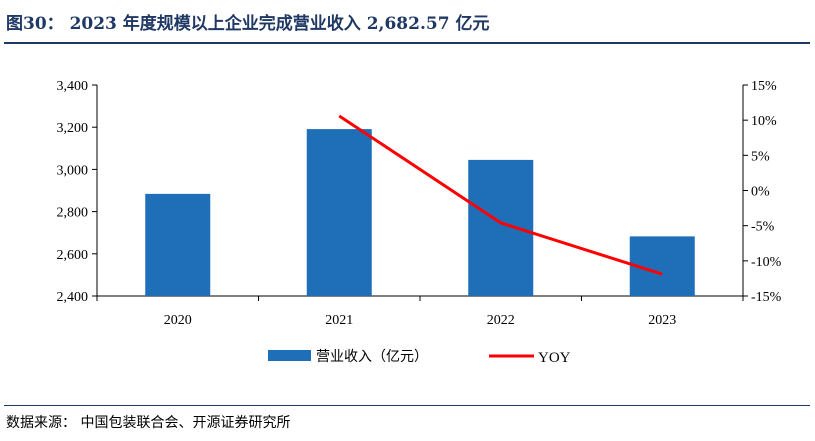  What do you see at coordinates (73, 86) in the screenshot?
I see `y-left-tick-label: 3,400` at bounding box center [73, 86].